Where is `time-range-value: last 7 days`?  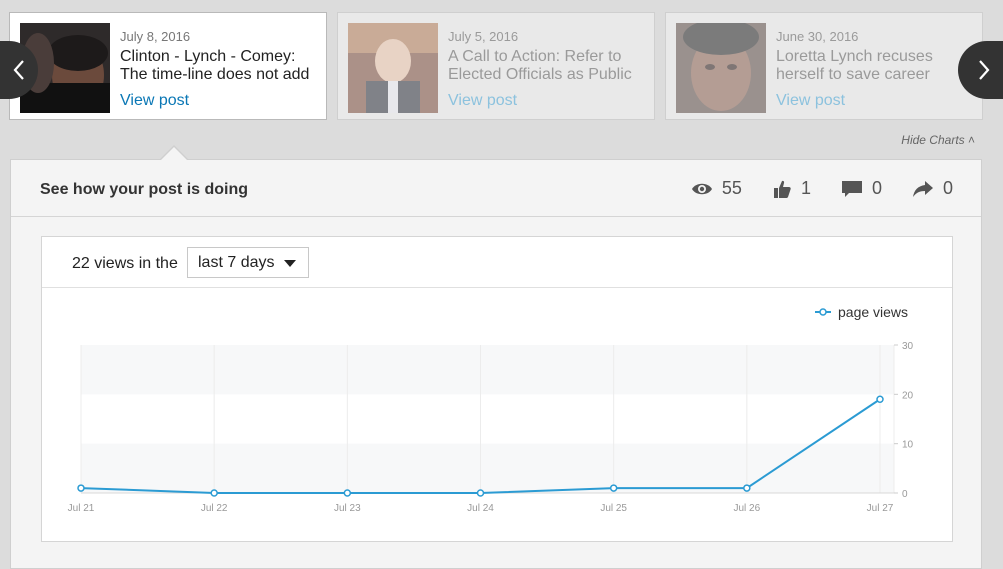
time-range-value: last 7 days is located at coordinates (236, 262).